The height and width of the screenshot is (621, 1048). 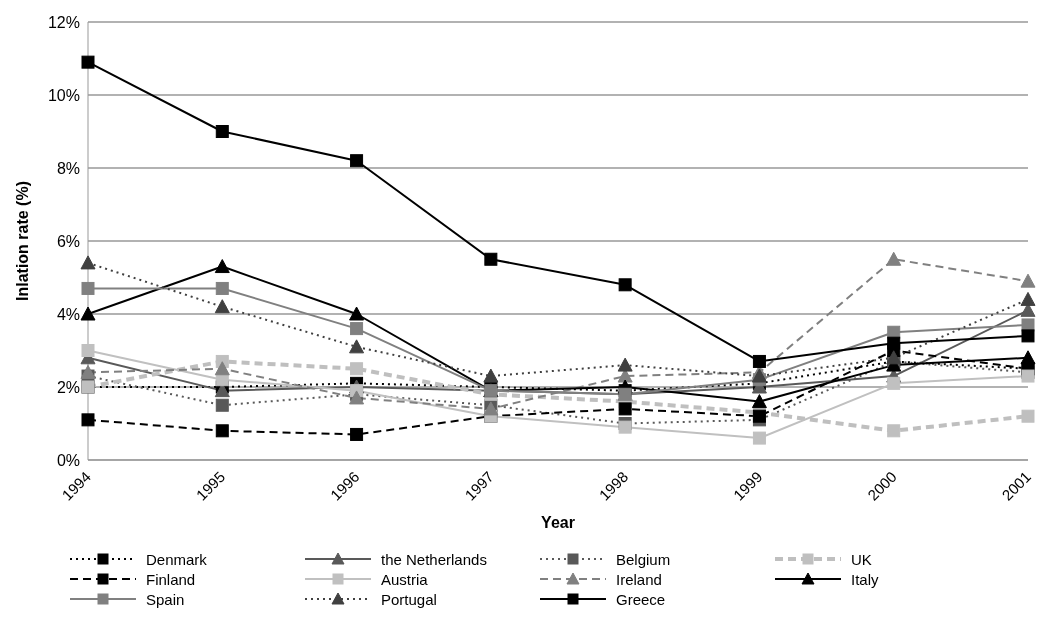 What do you see at coordinates (22, 241) in the screenshot?
I see `y-axis-title: Inlation rate (%)` at bounding box center [22, 241].